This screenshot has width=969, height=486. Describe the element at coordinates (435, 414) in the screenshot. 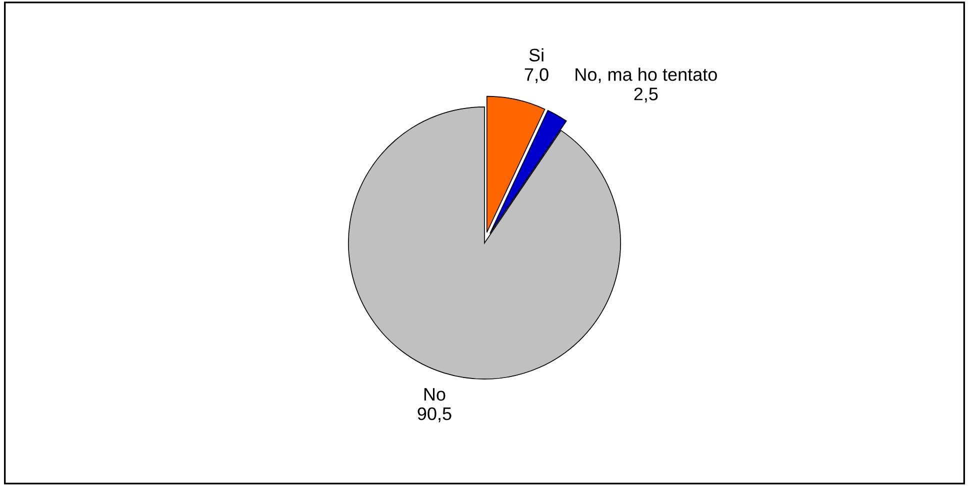

I see `data-label: 90,5` at that location.